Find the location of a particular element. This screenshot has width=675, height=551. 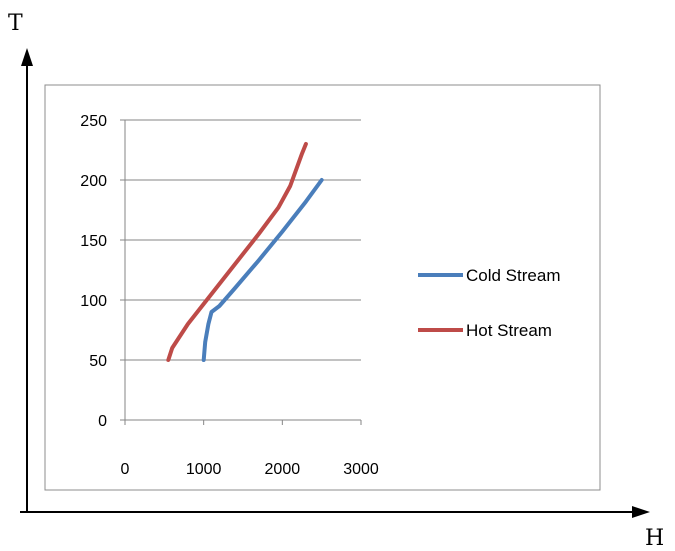

outer-y-axis-letter: T is located at coordinates (15, 23).